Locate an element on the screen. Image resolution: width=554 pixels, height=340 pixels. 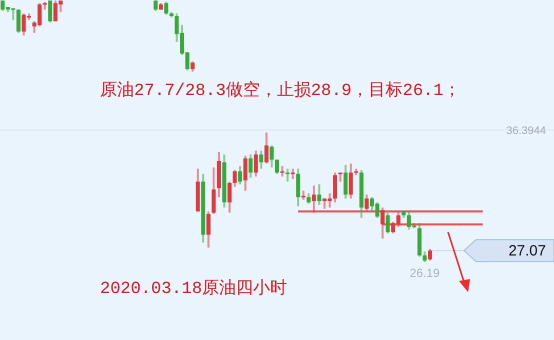
annotation: 原油27.7/28.3做空，止损28.9，目标26.1； is located at coordinates (280, 90).